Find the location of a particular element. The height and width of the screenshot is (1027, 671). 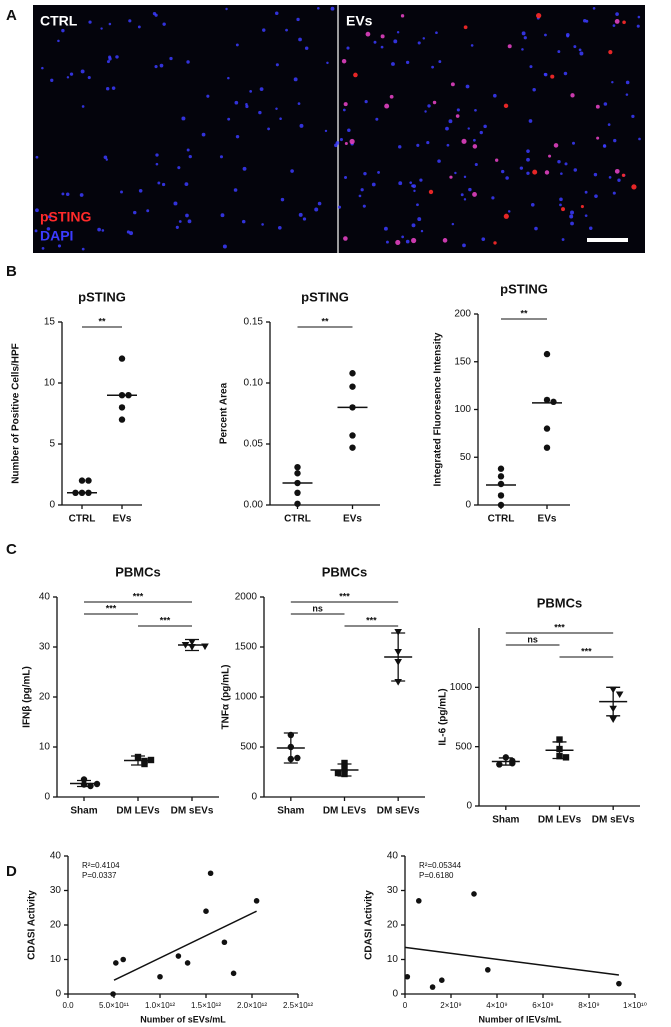

condition-label: EVs is located at coordinates (359, 21).